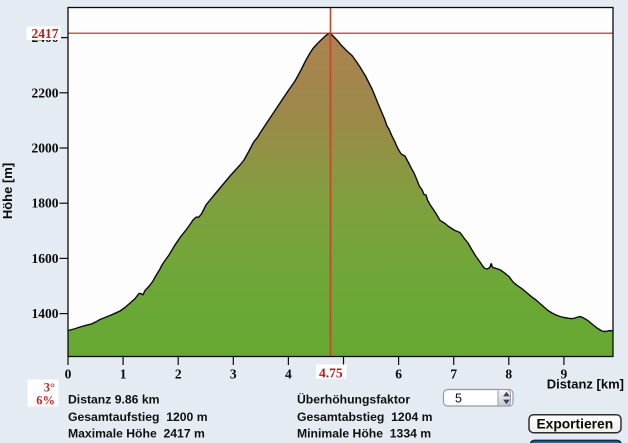  I want to click on svg-text: Überhöhungsfaktor, so click(353, 399).